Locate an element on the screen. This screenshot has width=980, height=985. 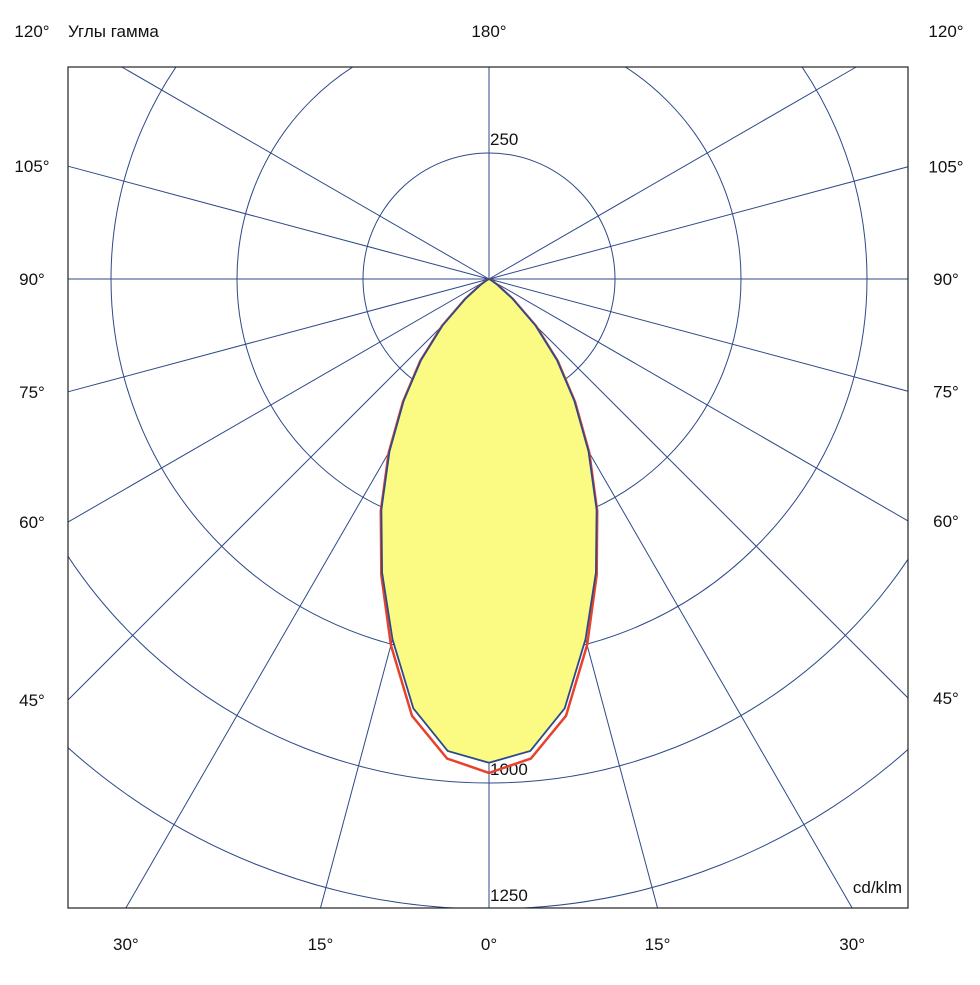
angle-label: 0° is located at coordinates (489, 944).